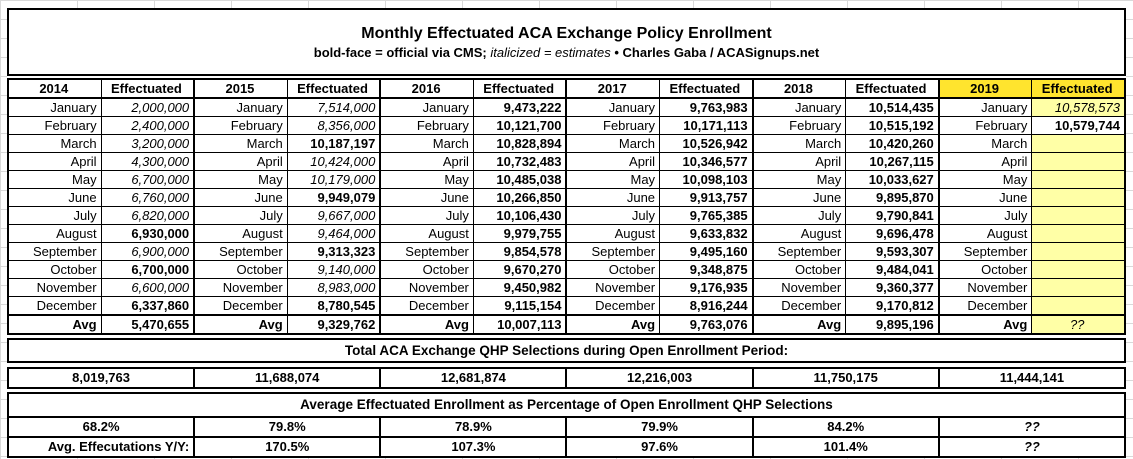 The height and width of the screenshot is (459, 1133). What do you see at coordinates (240, 88) in the screenshot?
I see `year-header-cell: 2015` at bounding box center [240, 88].